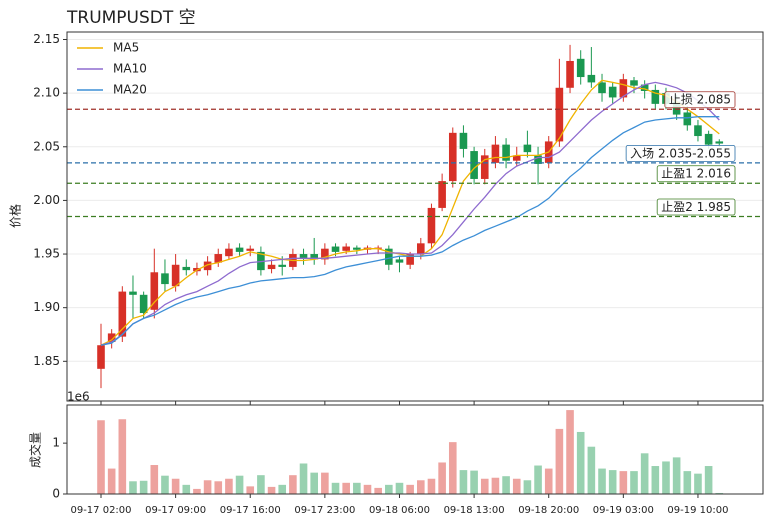 Image resolution: width=774 pixels, height=526 pixels. What do you see at coordinates (697, 510) in the screenshot?
I see `x-tick-label: 09-19 10:00` at bounding box center [697, 510].